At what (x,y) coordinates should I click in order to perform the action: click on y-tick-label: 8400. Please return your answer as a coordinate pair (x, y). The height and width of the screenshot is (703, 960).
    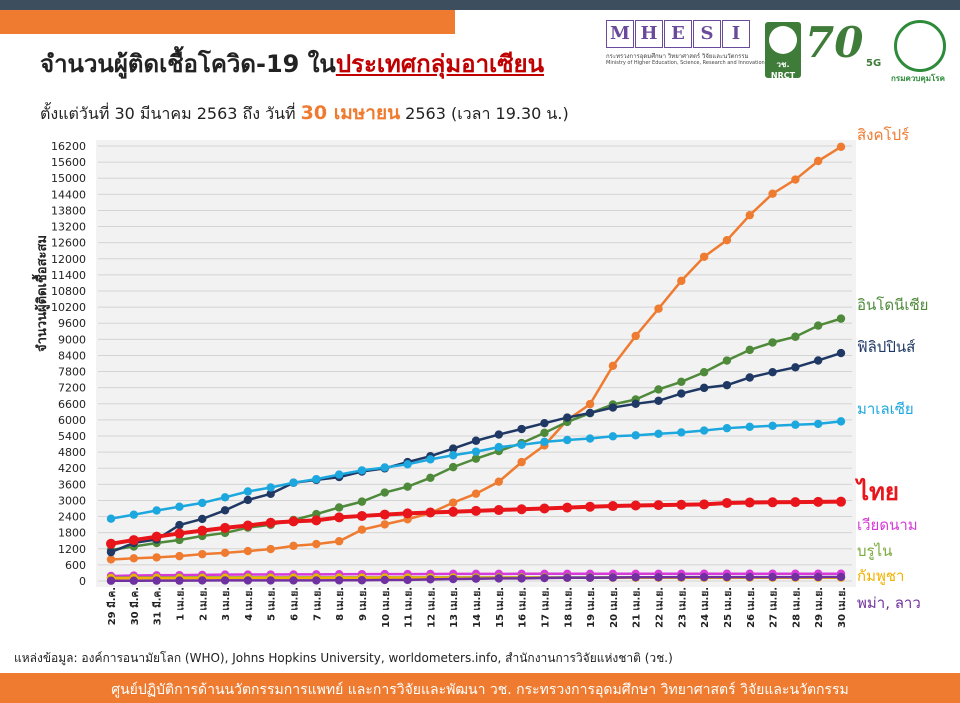
    Looking at the image, I should click on (72, 355).